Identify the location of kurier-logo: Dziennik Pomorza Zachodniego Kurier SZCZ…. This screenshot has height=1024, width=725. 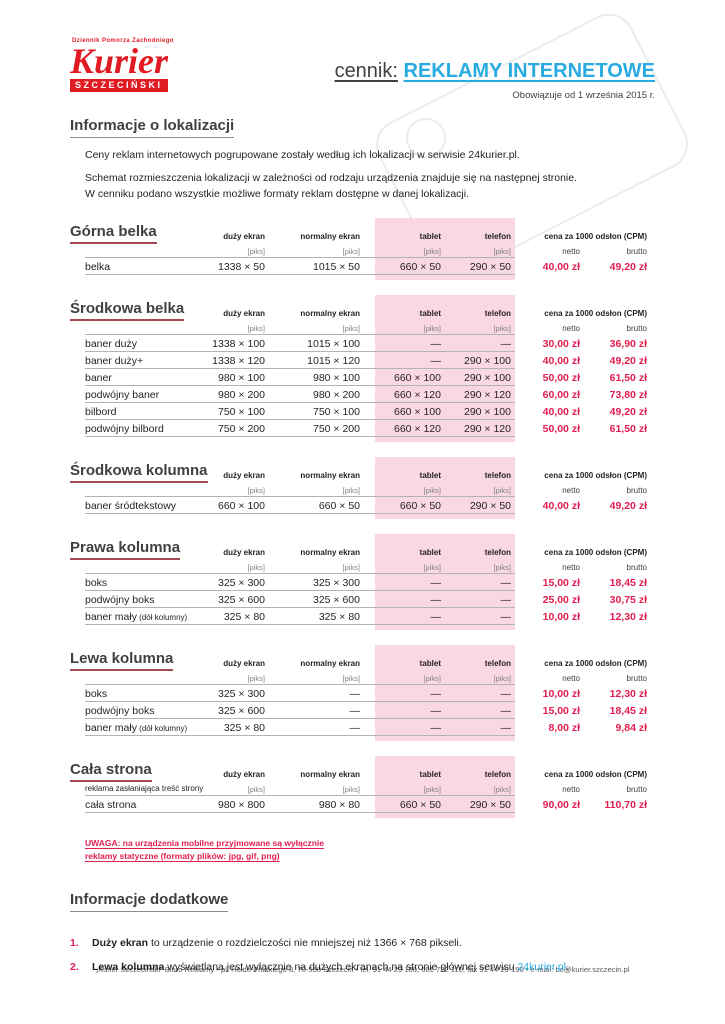
(122, 65).